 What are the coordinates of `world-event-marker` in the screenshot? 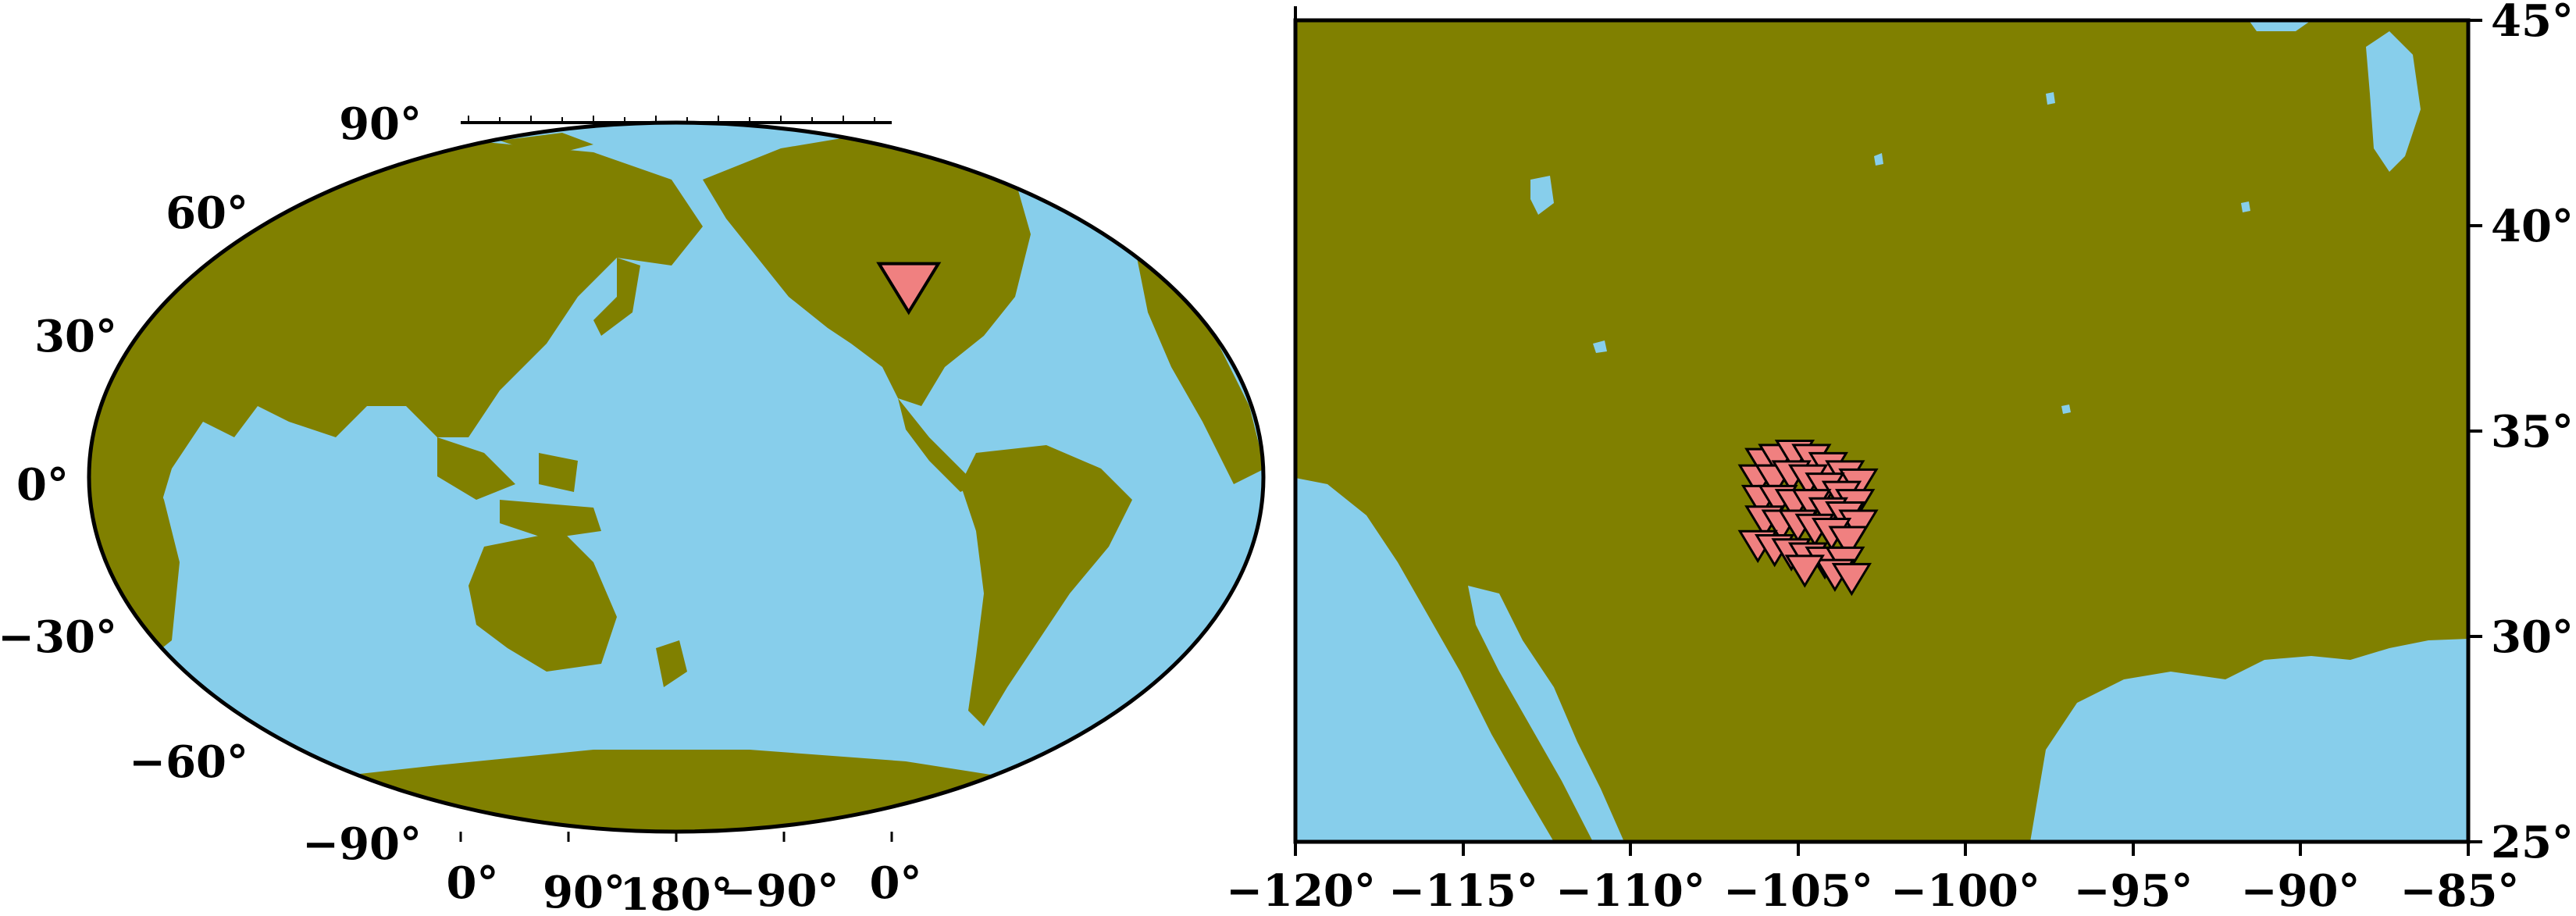 It's located at (909, 288).